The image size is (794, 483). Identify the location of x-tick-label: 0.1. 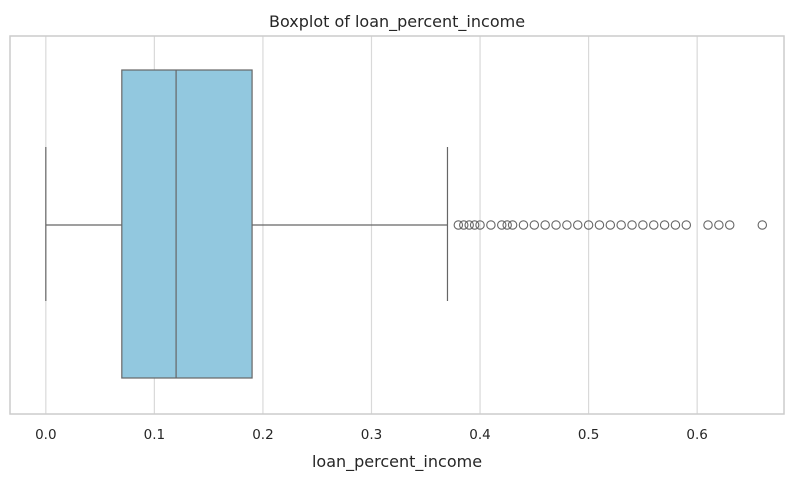
(154, 435).